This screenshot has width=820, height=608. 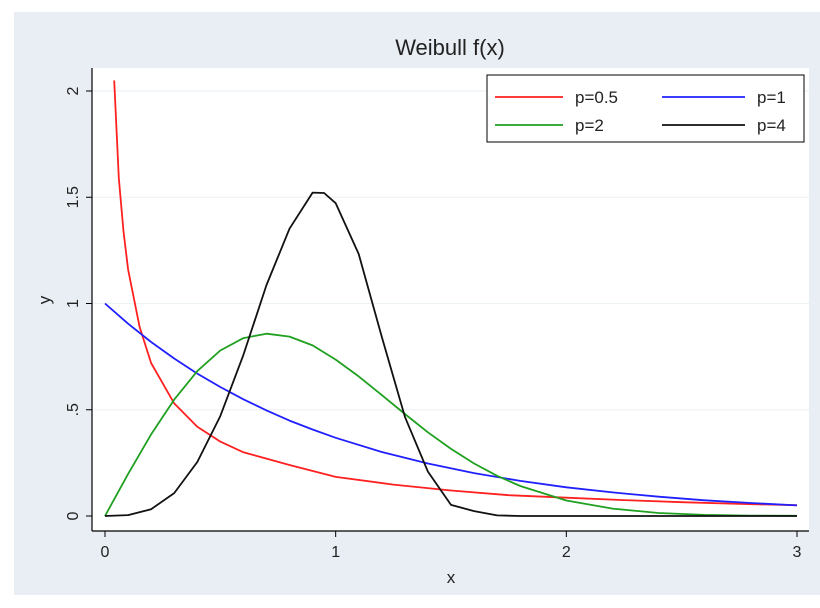 What do you see at coordinates (566, 552) in the screenshot?
I see `x-tick-label: 2` at bounding box center [566, 552].